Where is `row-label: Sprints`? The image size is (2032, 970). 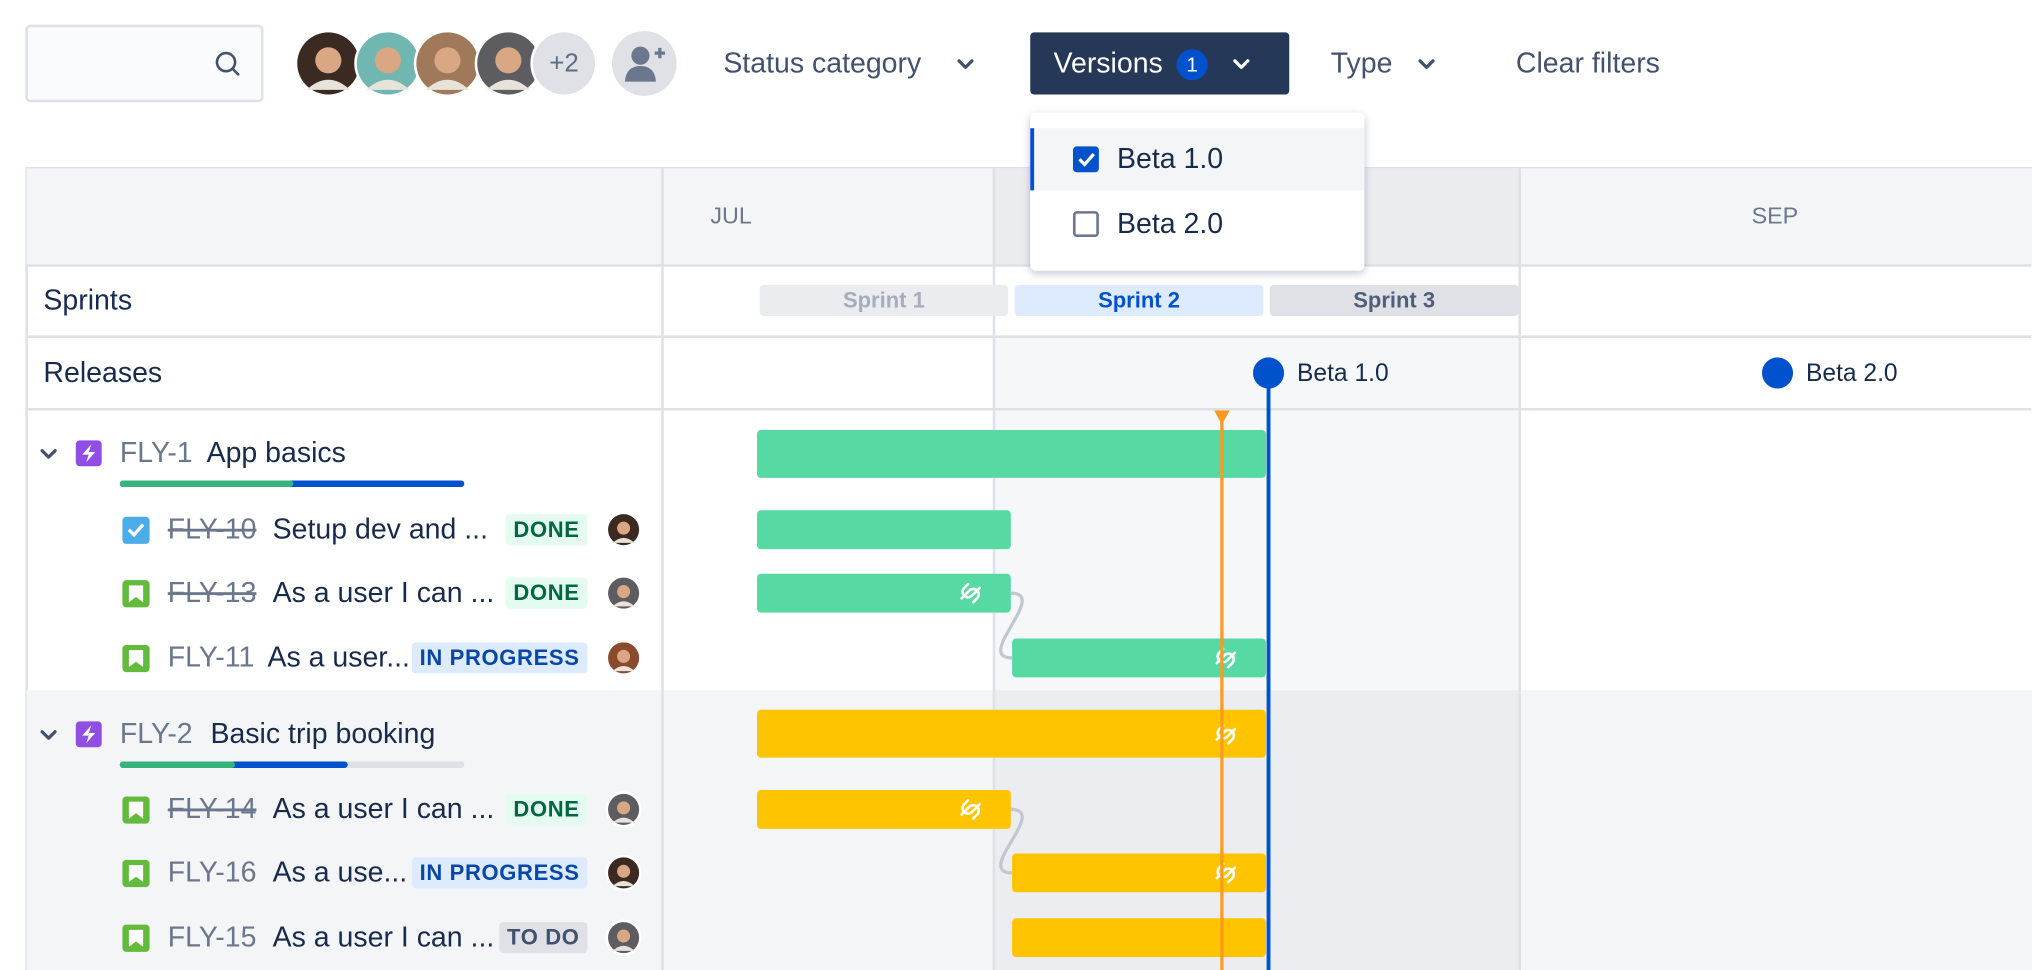
row-label: Sprints is located at coordinates (87, 300).